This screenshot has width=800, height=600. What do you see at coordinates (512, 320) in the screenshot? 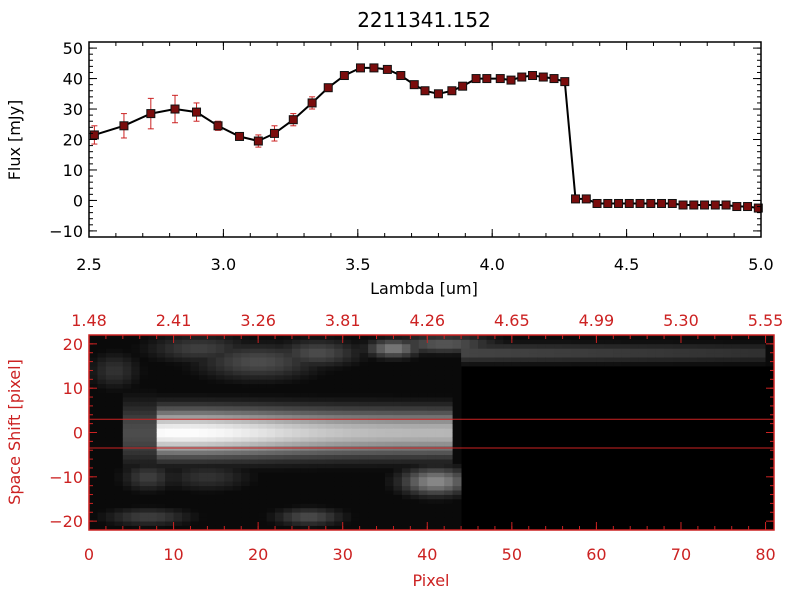
I see `wavelength-top-tick-label: 4.65` at bounding box center [512, 320].